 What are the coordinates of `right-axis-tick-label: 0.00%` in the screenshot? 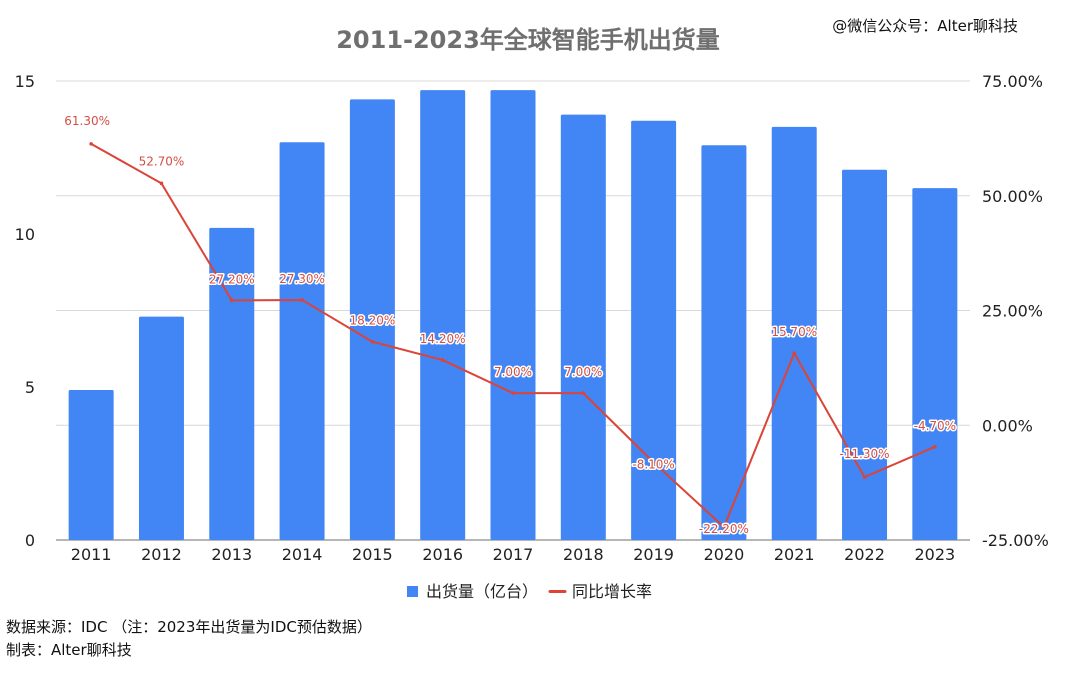 It's located at (1007, 425).